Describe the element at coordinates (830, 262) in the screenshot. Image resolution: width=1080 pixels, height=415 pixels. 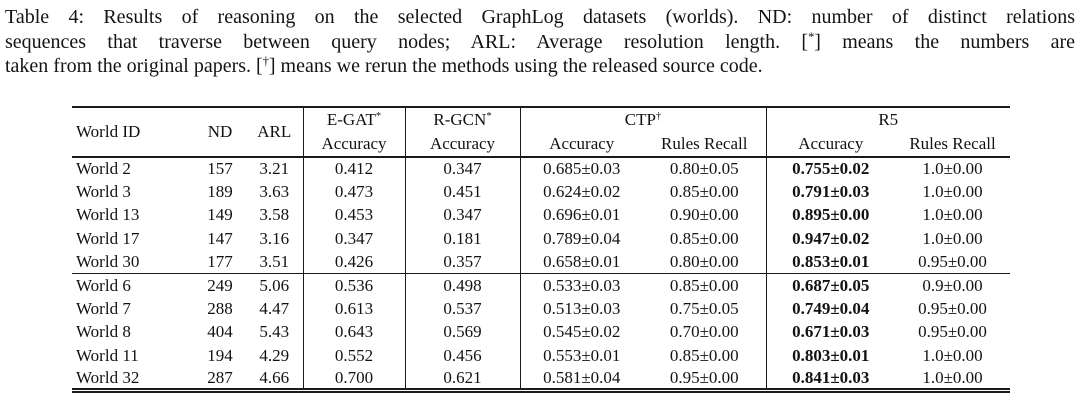
I see `cell-r5-accuracy: 0.853±0.01` at that location.